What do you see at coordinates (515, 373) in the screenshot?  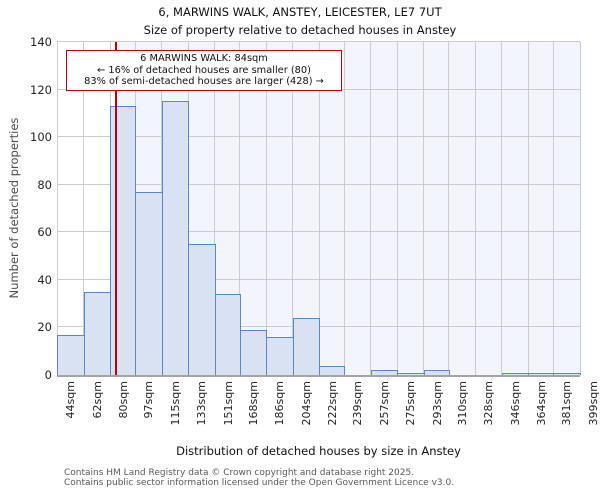 I see `histogram-bar-346sqm` at bounding box center [515, 373].